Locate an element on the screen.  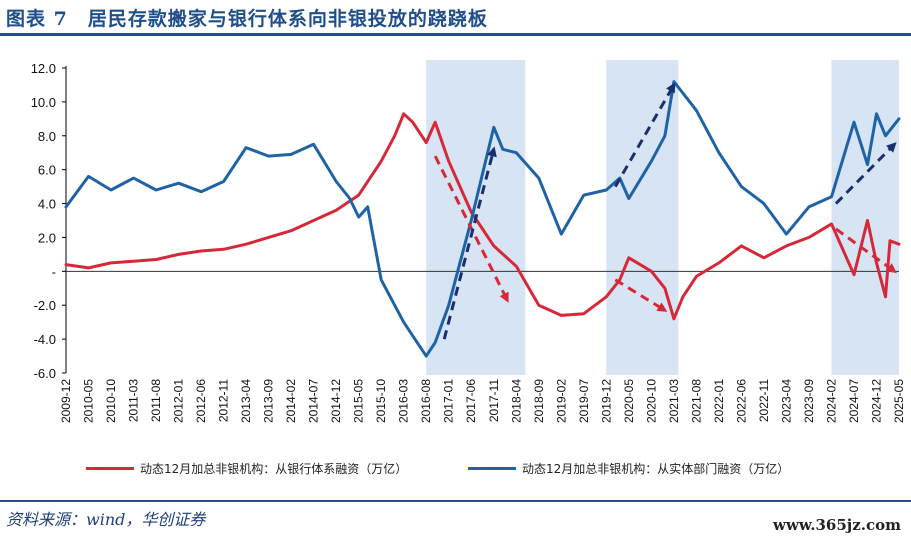
figure-title: 图表 7 居民存款搬家与银行体系向非银投放的跷跷板 is located at coordinates (247, 19).